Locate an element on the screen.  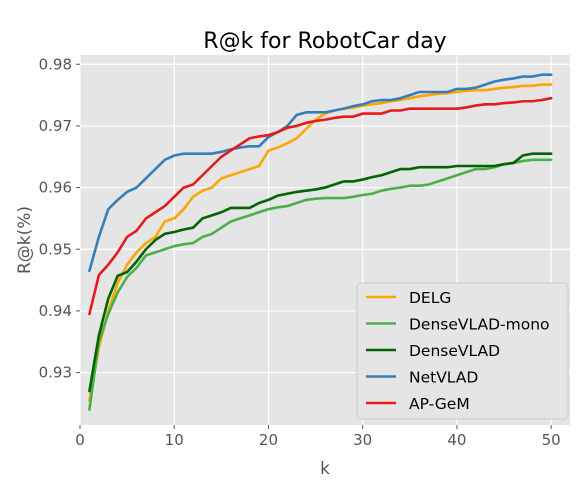
x-tick-label: 40 is located at coordinates (456, 440).